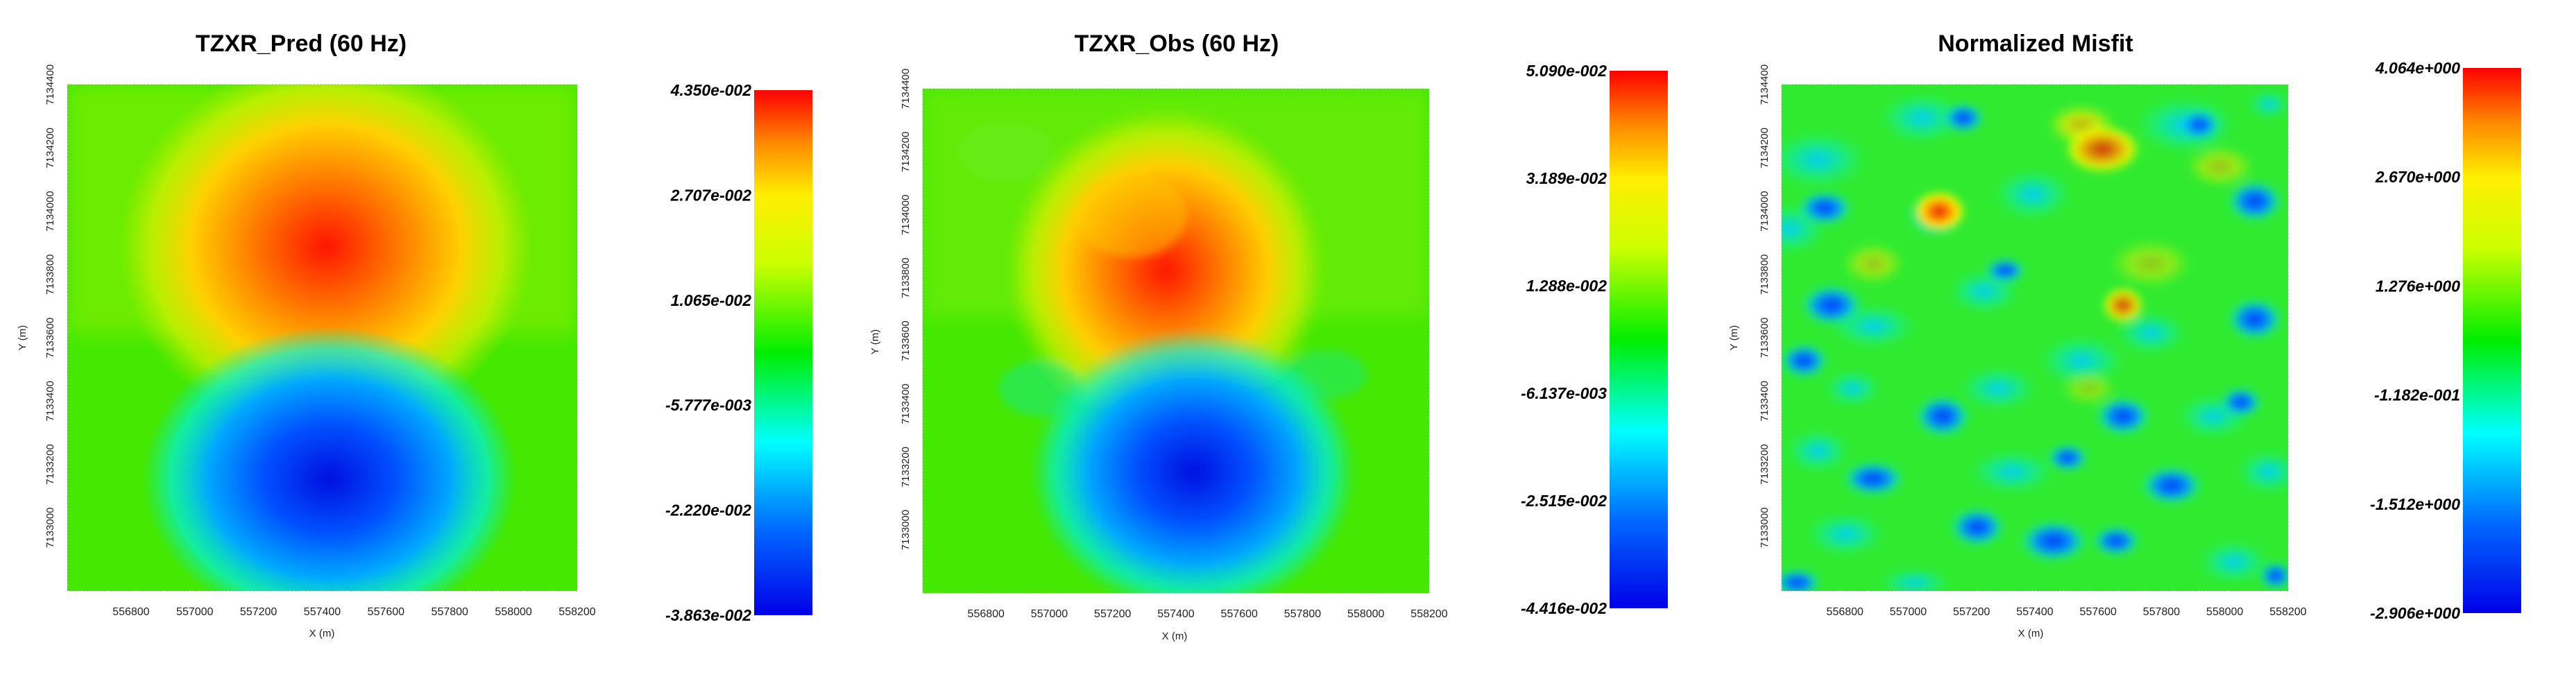  I want to click on colorbar-tick-label: -6.137e-003, so click(1564, 393).